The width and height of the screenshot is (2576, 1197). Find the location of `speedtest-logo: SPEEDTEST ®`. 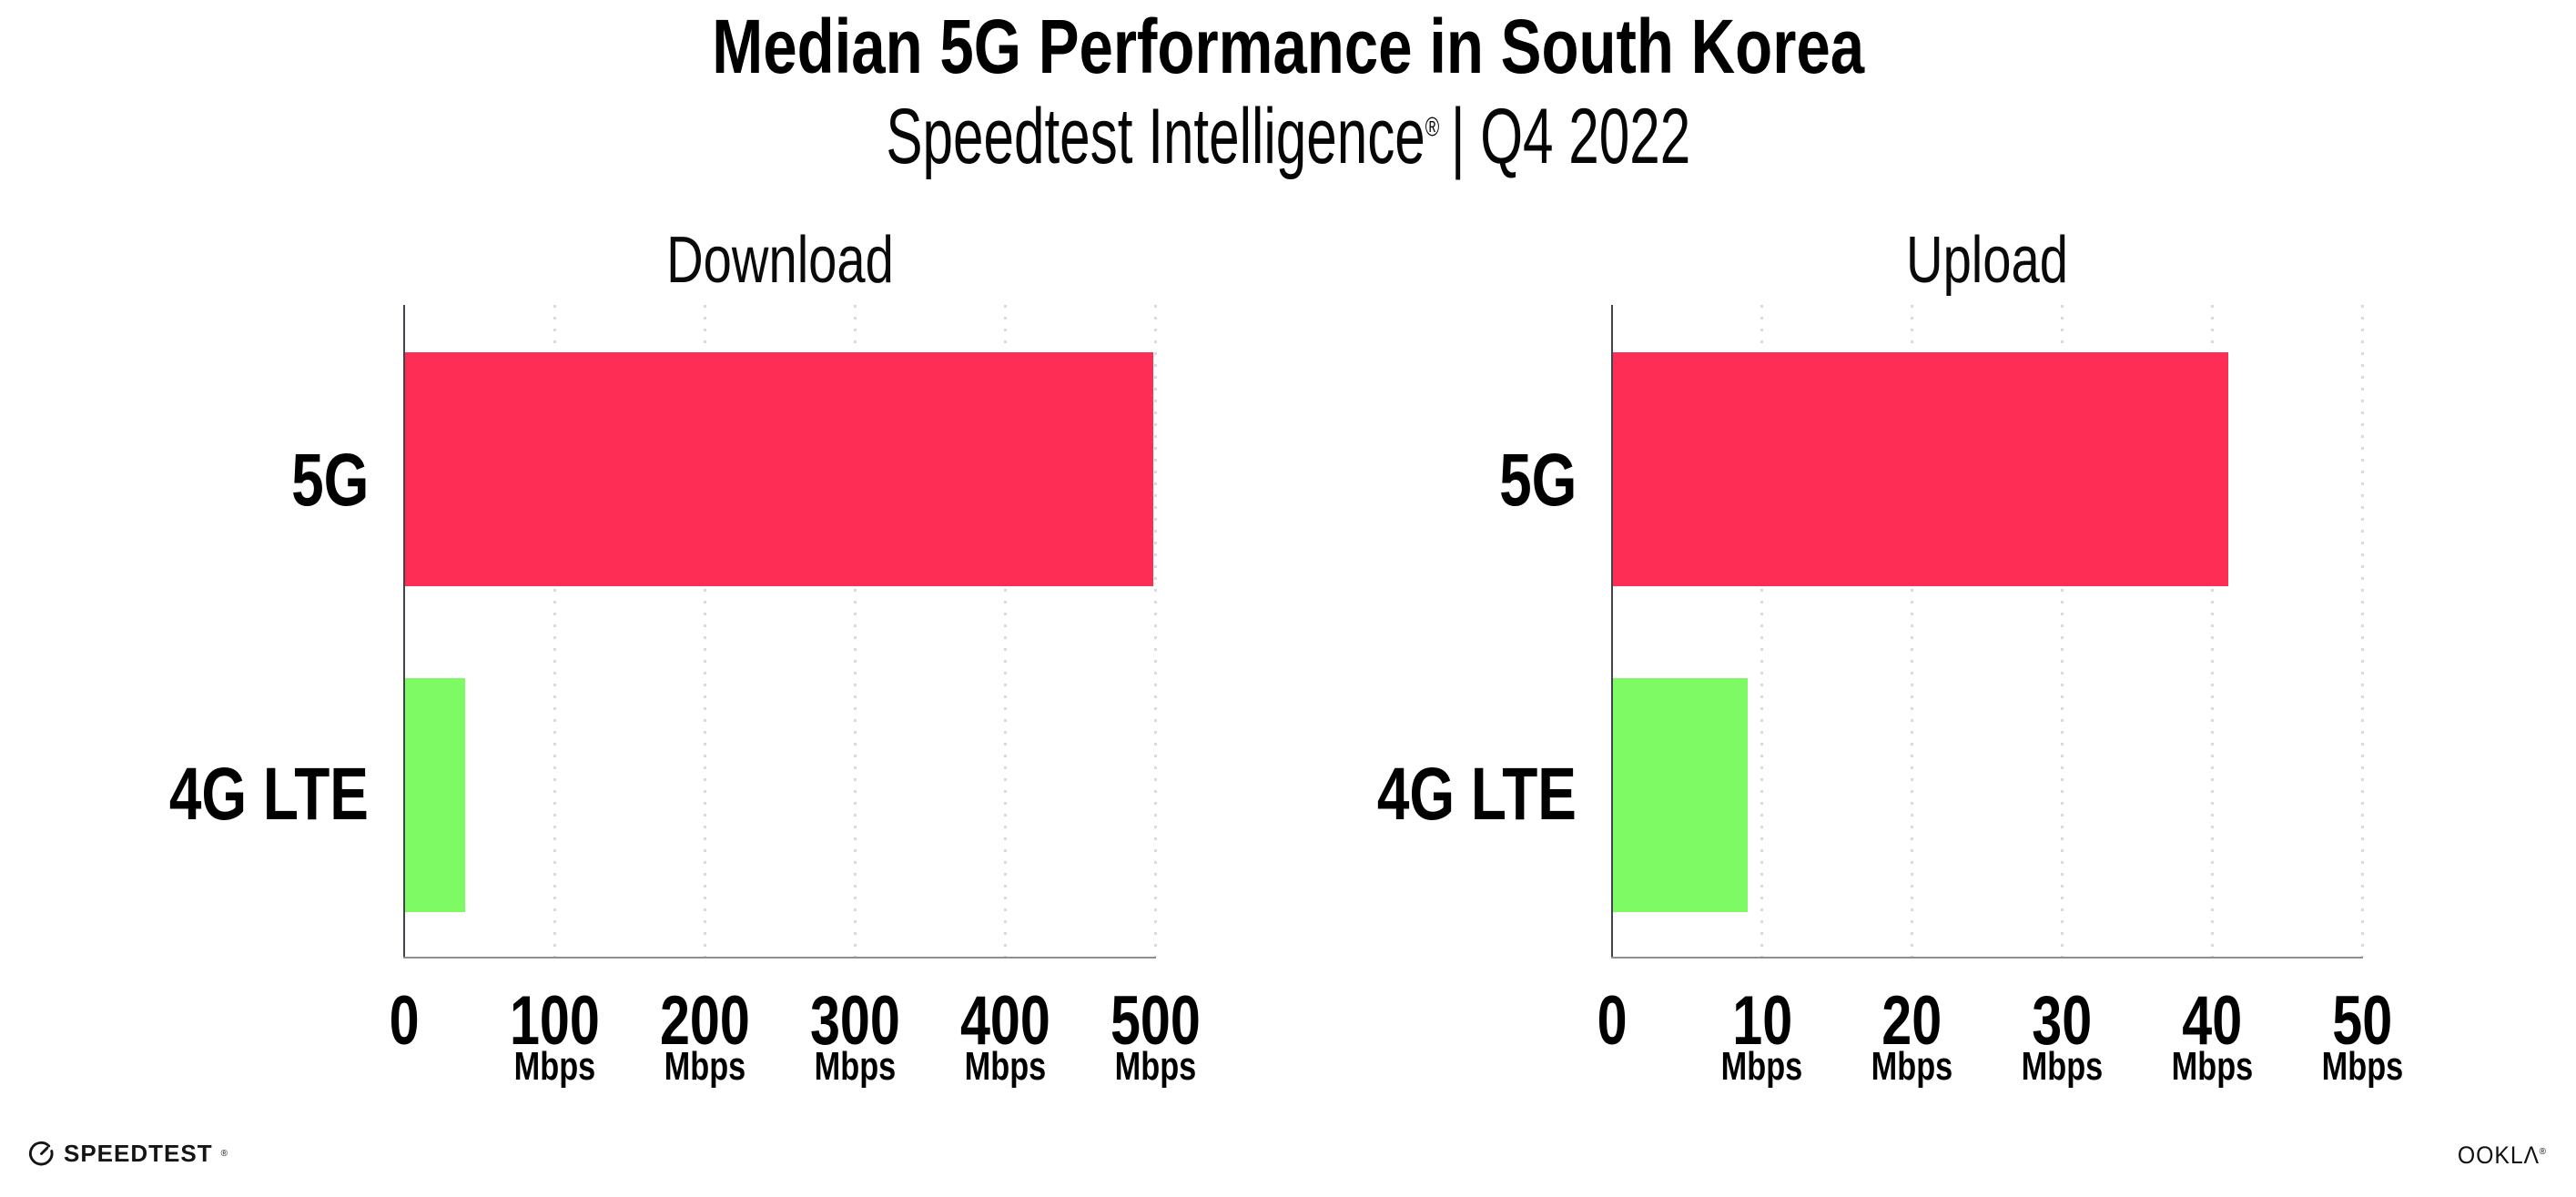

speedtest-logo: SPEEDTEST ® is located at coordinates (127, 1154).